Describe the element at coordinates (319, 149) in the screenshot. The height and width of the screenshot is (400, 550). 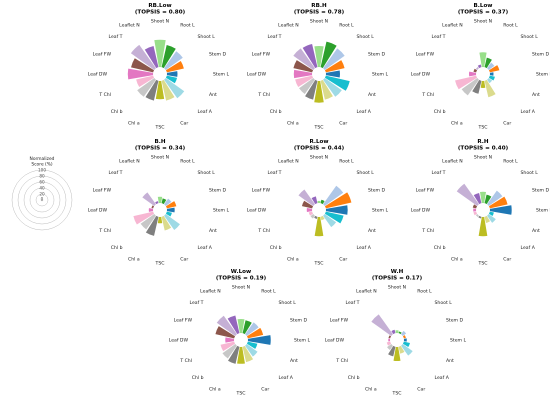
I see `chart-subtitle: (TOPSIS = 0.44)` at that location.